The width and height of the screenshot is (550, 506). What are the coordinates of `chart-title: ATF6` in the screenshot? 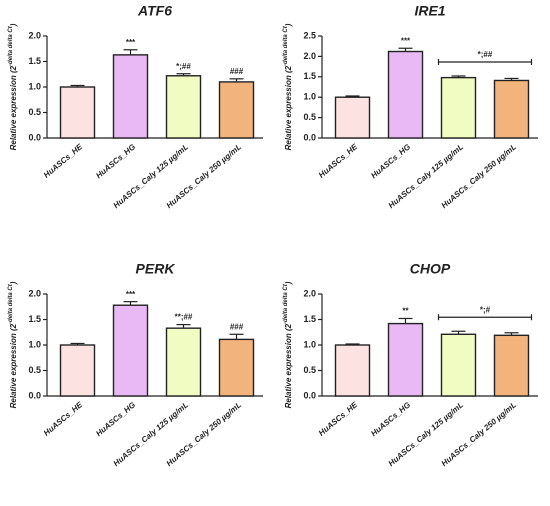 It's located at (154, 11).